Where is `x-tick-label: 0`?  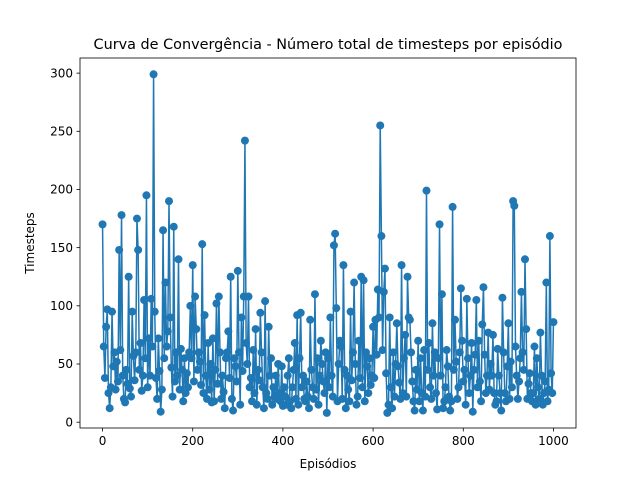 x-tick-label: 0 is located at coordinates (103, 441).